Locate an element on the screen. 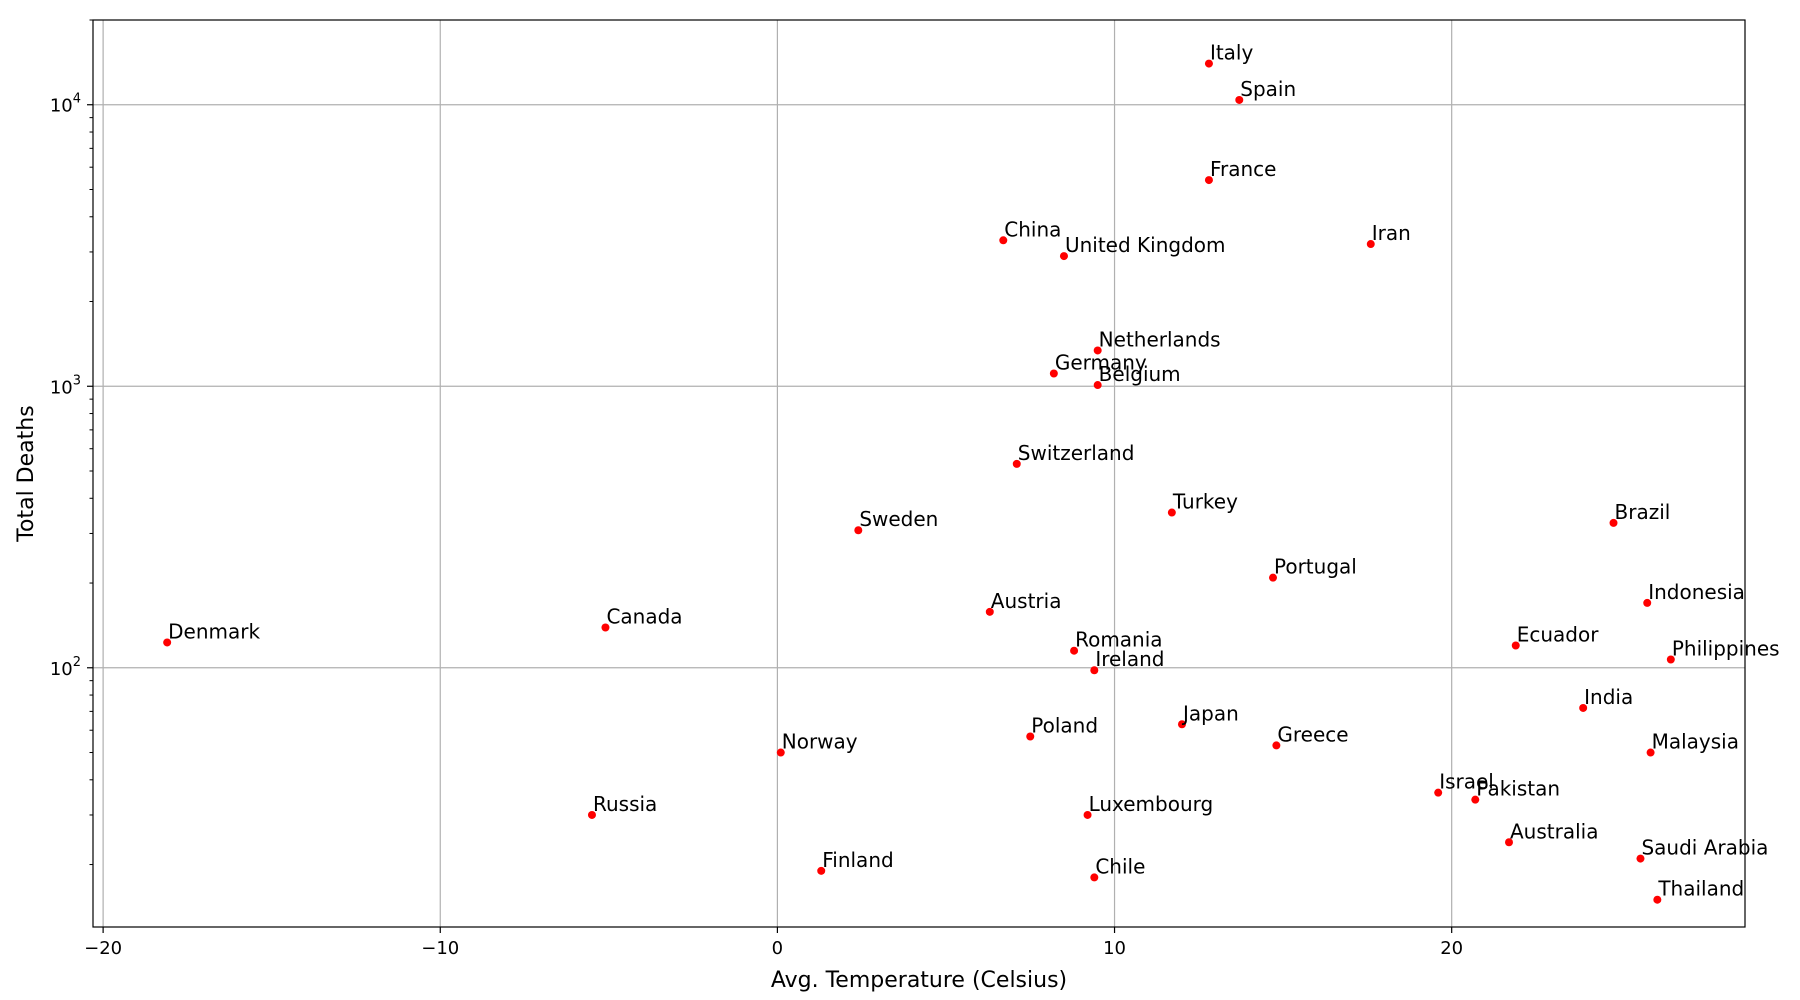  point-label: Israel is located at coordinates (1466, 782).